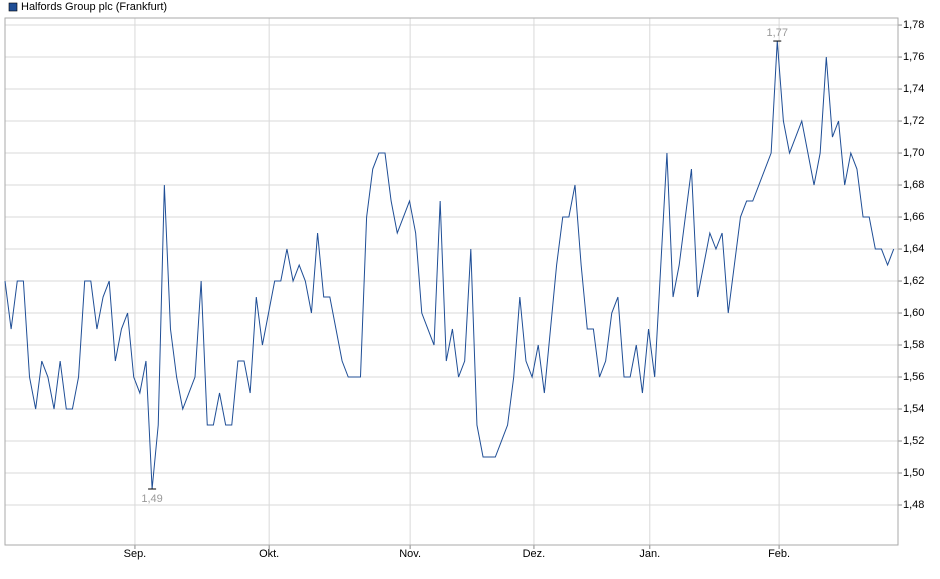  What do you see at coordinates (135, 554) in the screenshot?
I see `x-tick-label: Sep.` at bounding box center [135, 554].